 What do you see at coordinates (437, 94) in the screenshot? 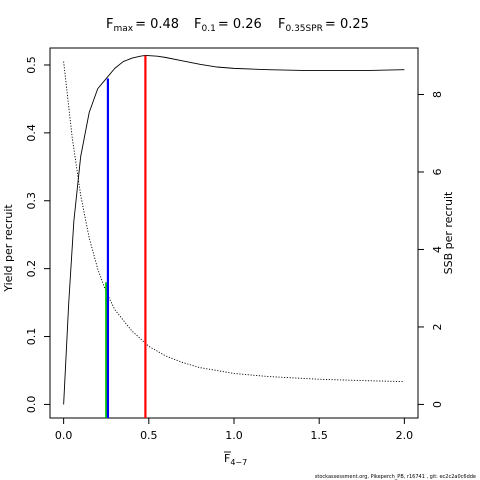
I see `y-right-tick-label: 8` at bounding box center [437, 94].